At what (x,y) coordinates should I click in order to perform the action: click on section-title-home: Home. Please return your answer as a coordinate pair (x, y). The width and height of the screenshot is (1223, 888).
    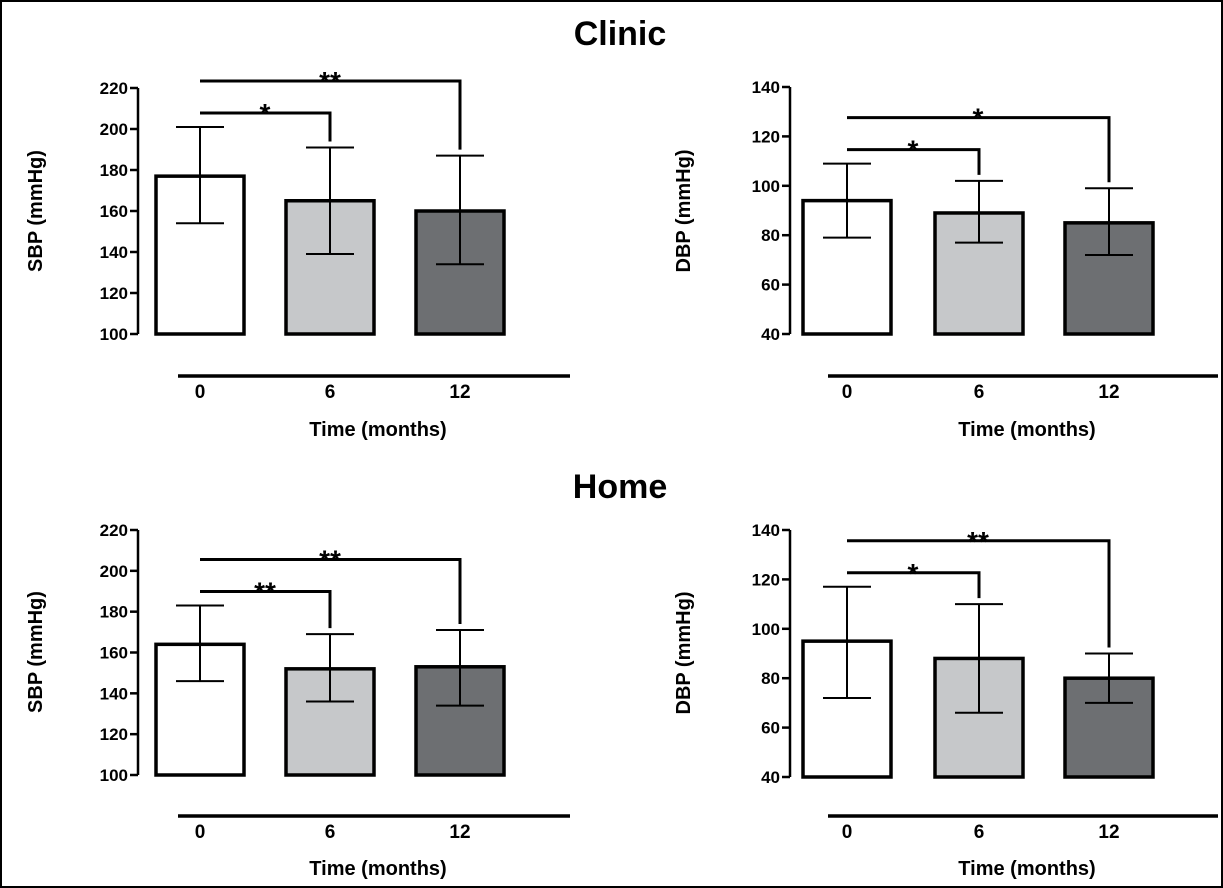
    Looking at the image, I should click on (620, 487).